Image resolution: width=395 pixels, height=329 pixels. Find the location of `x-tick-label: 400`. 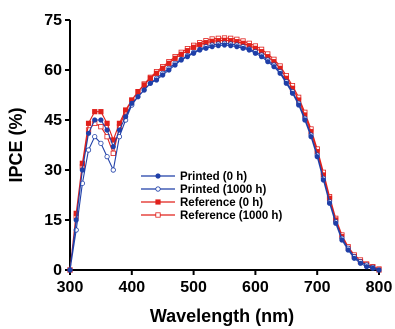

x-tick-label: 400 is located at coordinates (131, 287).